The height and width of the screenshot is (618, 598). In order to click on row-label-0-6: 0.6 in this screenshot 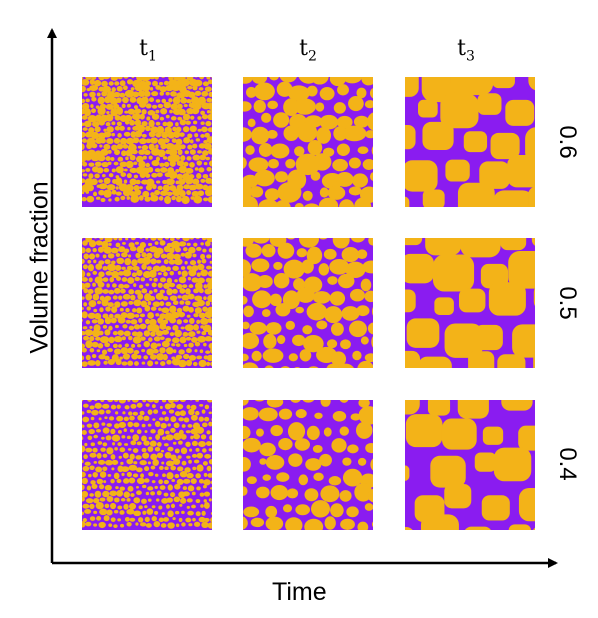, I will do `click(567, 142)`.